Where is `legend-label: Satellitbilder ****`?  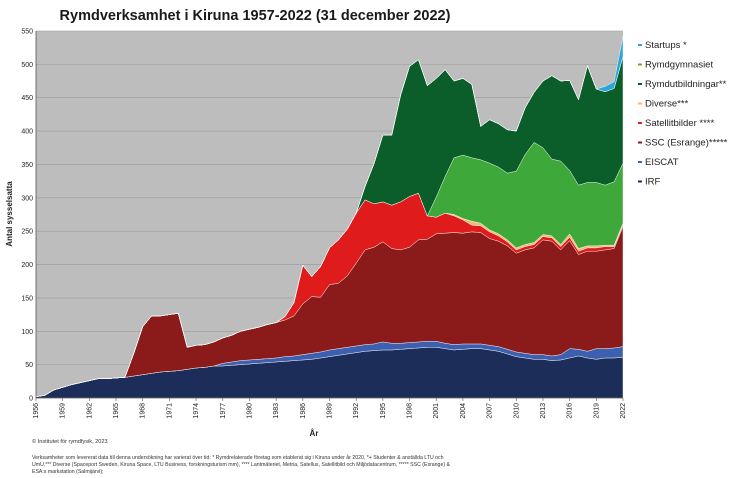
legend-label: Satellitbilder **** is located at coordinates (679, 123).